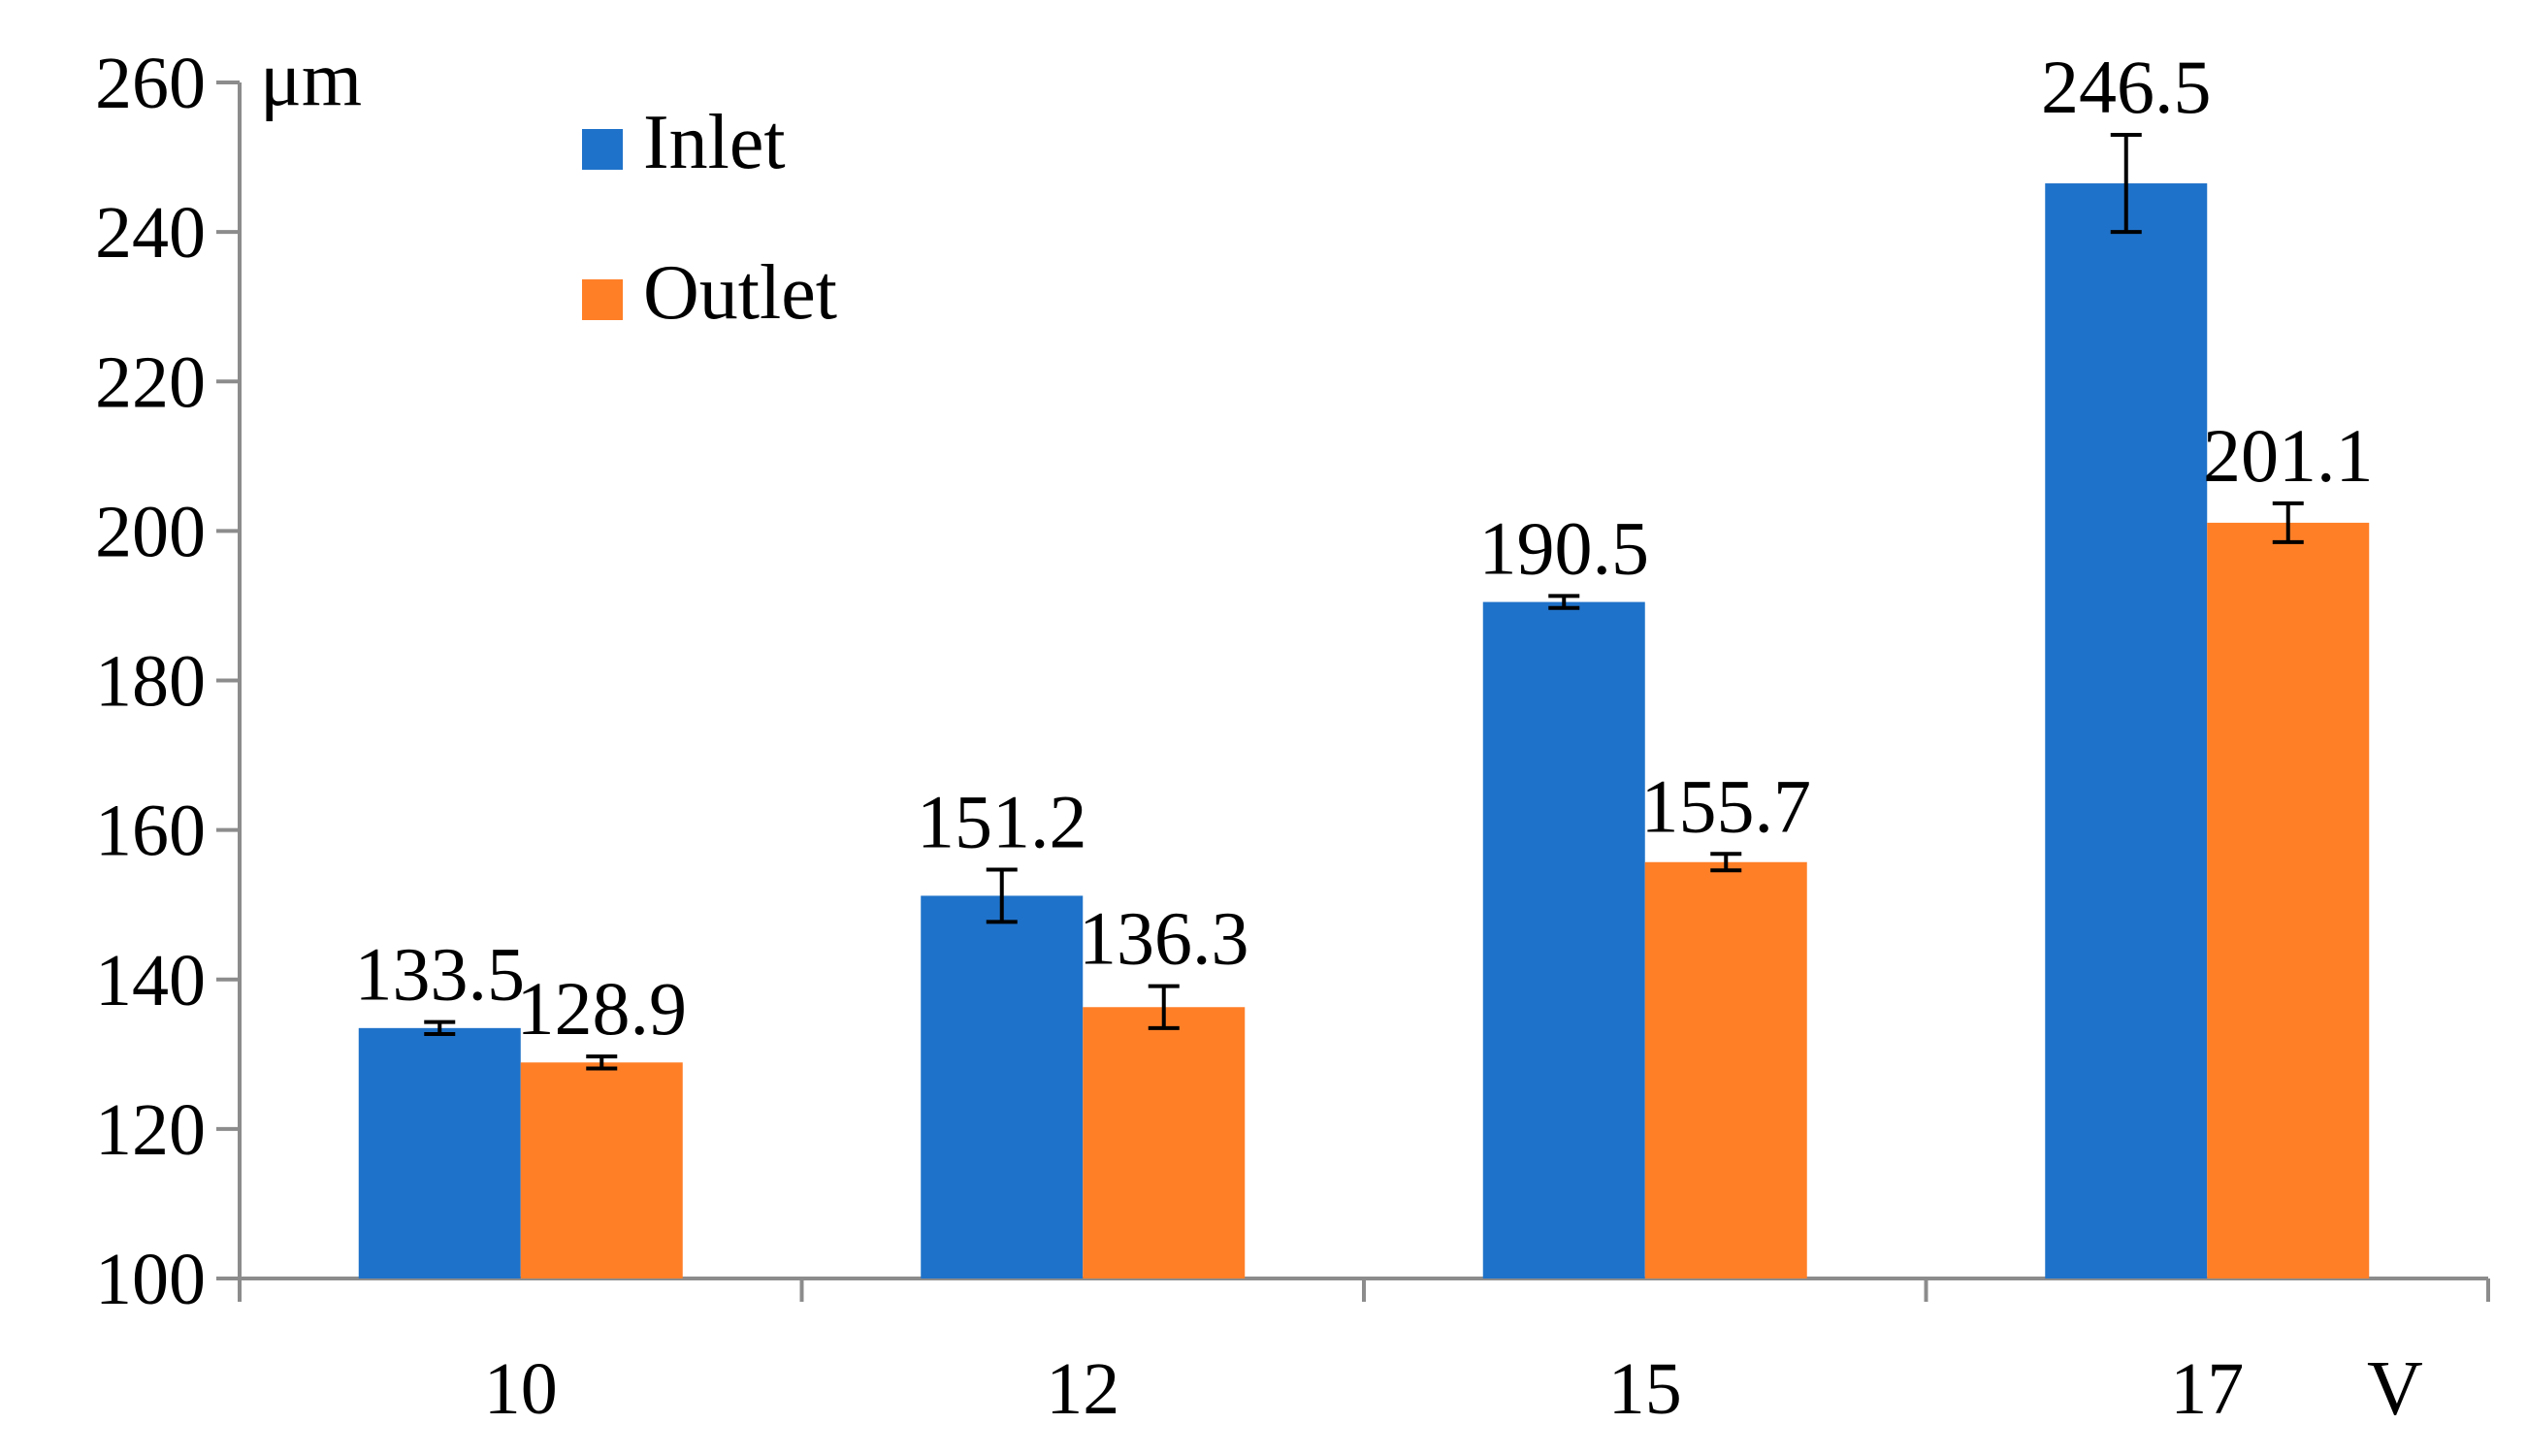 The width and height of the screenshot is (2527, 1456). Describe the element at coordinates (150, 682) in the screenshot. I see `y-tick-label: 180` at that location.